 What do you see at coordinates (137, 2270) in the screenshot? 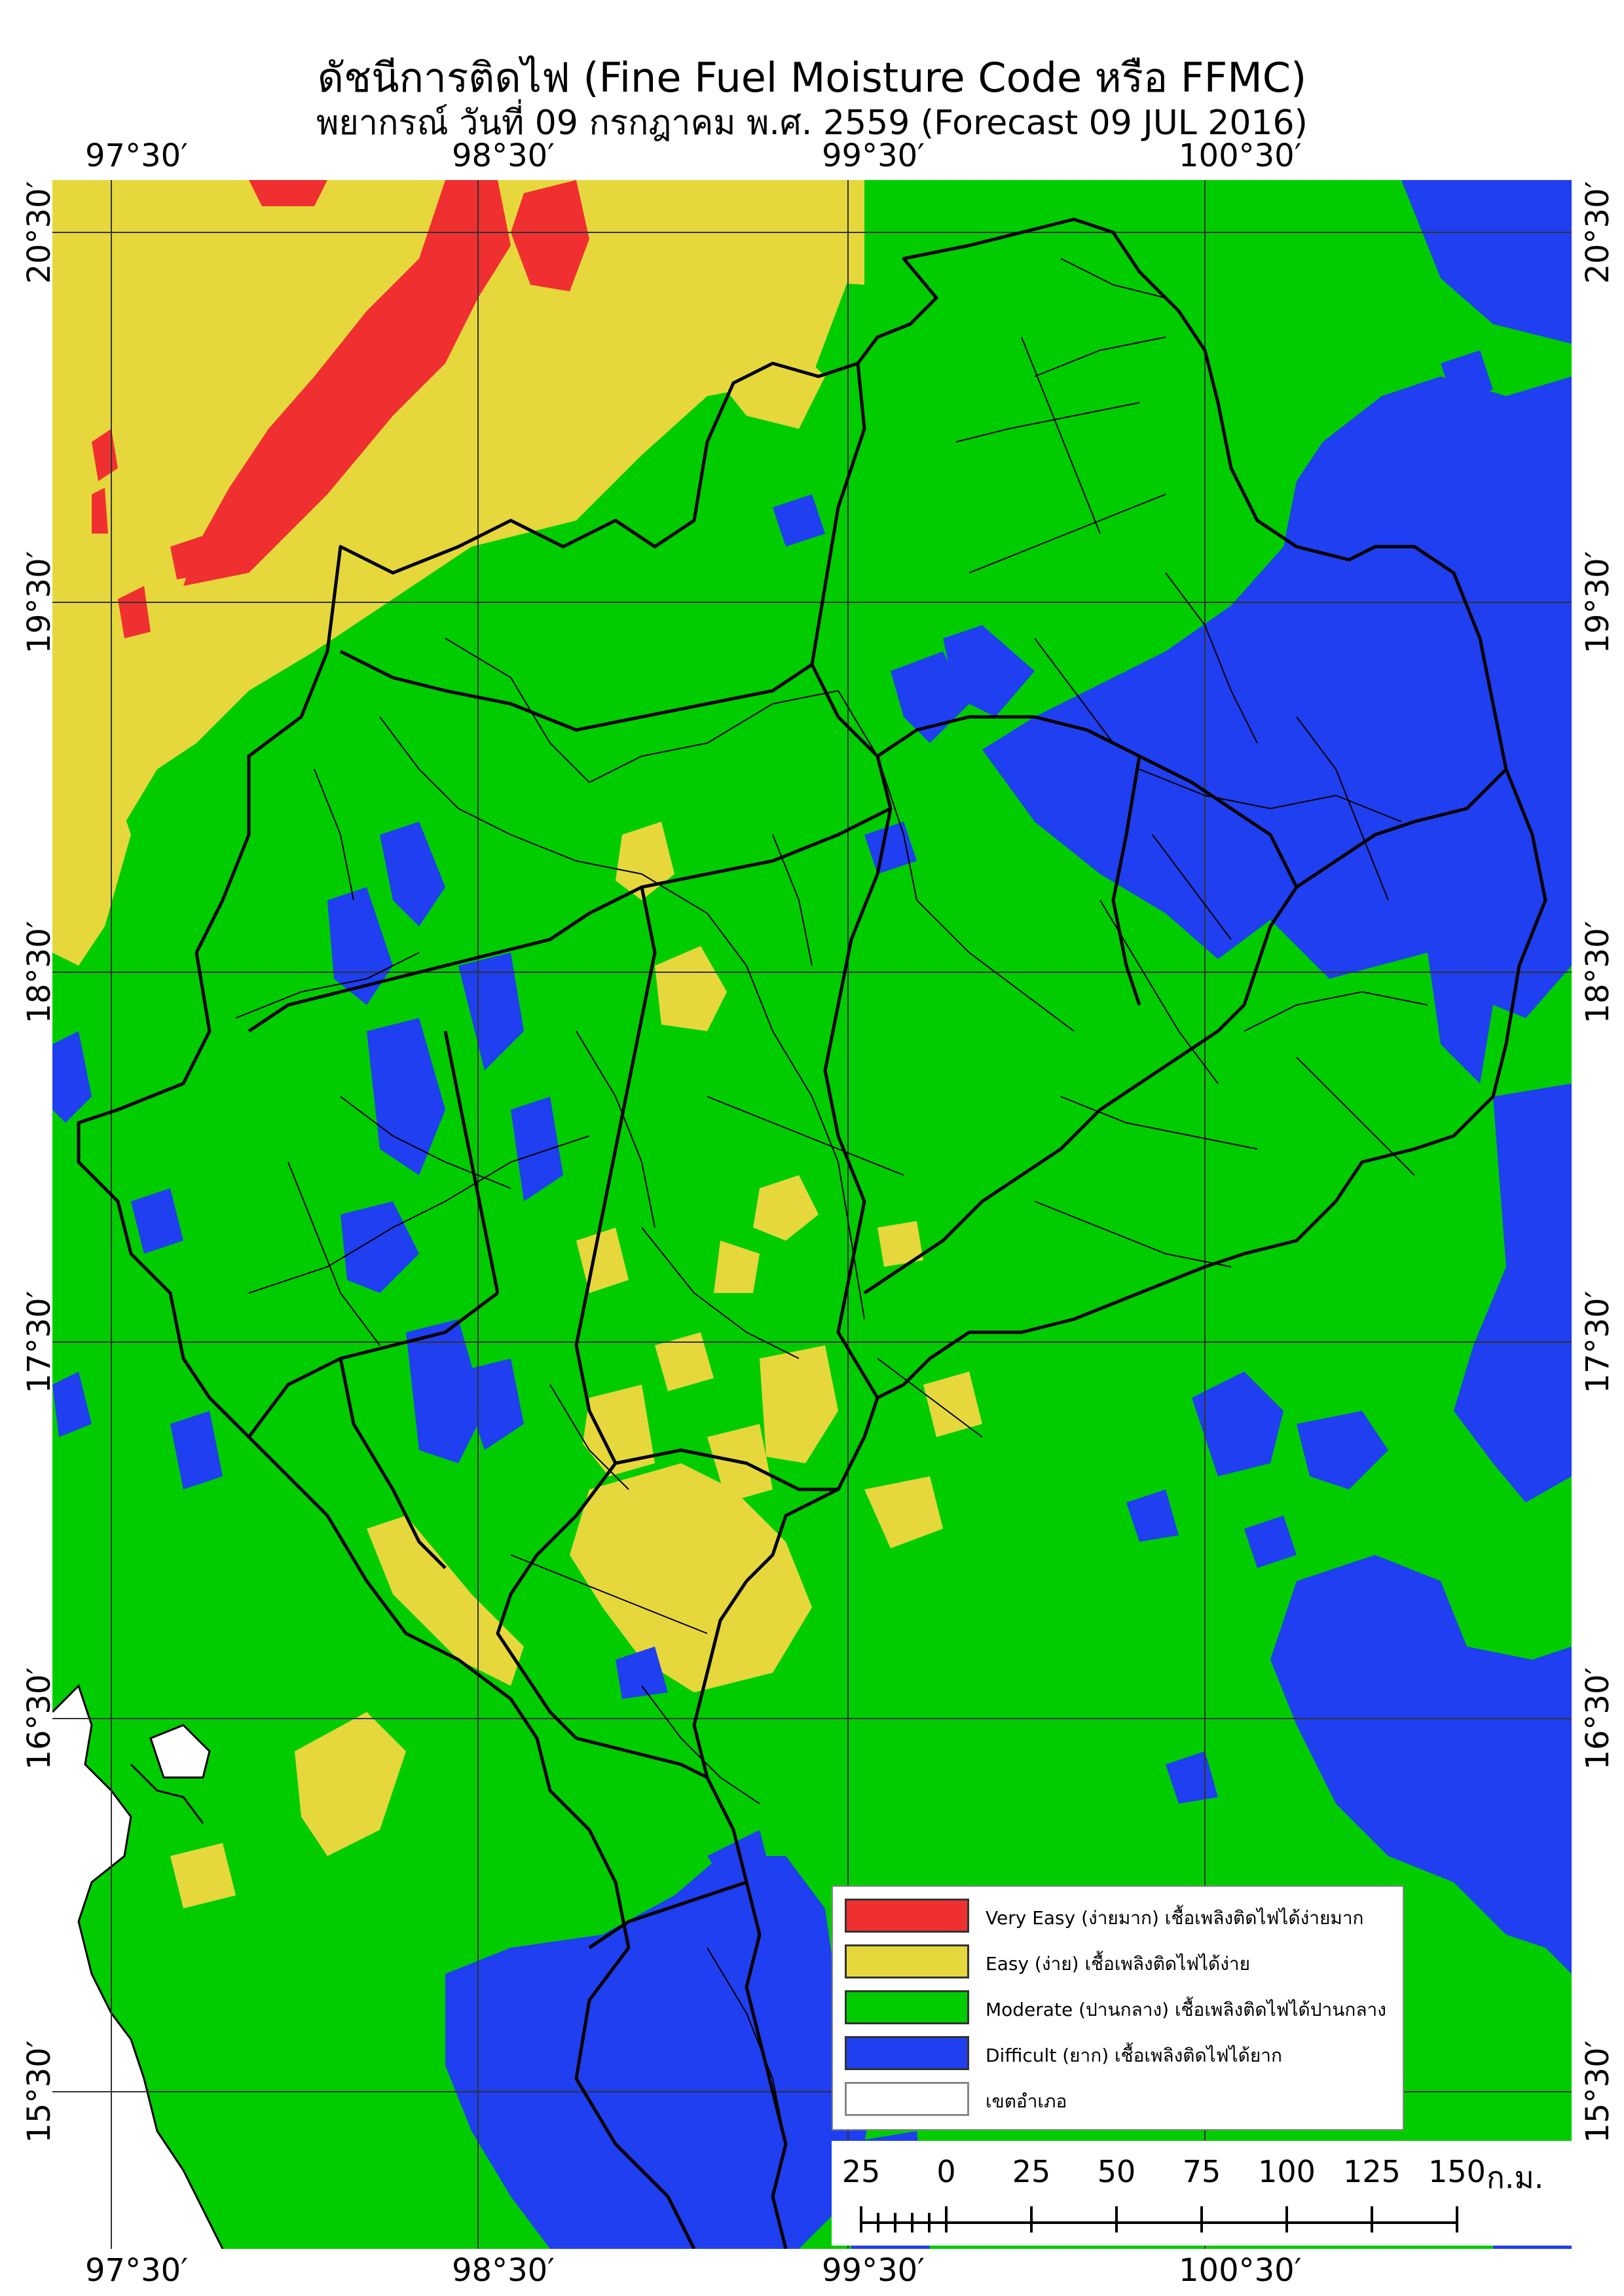
I see `lon-tick-bottom-1: 97°30′` at bounding box center [137, 2270].